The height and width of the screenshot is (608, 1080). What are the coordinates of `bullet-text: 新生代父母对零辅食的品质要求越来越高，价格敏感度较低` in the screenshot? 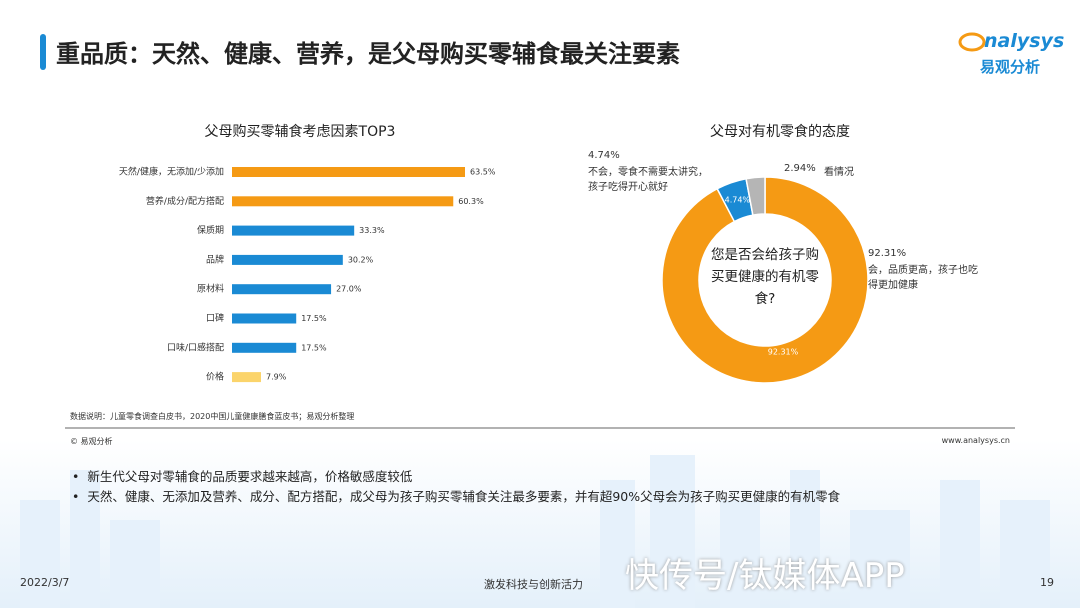 It's located at (250, 476).